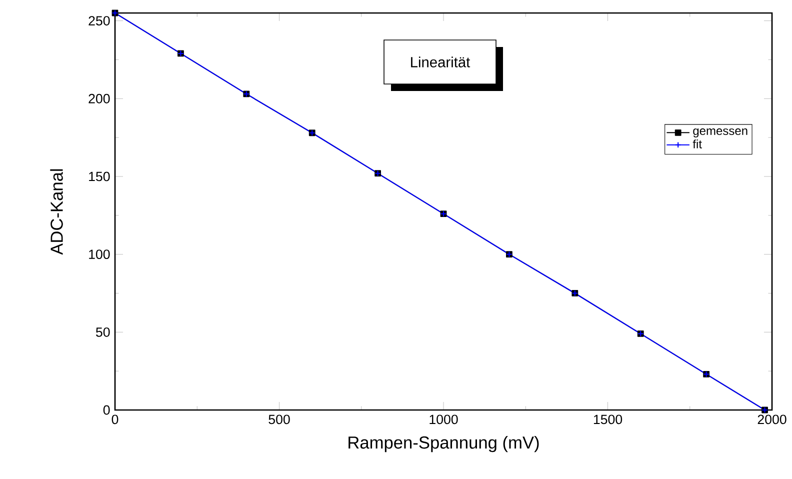  Describe the element at coordinates (697, 144) in the screenshot. I see `legend-label: fit` at that location.